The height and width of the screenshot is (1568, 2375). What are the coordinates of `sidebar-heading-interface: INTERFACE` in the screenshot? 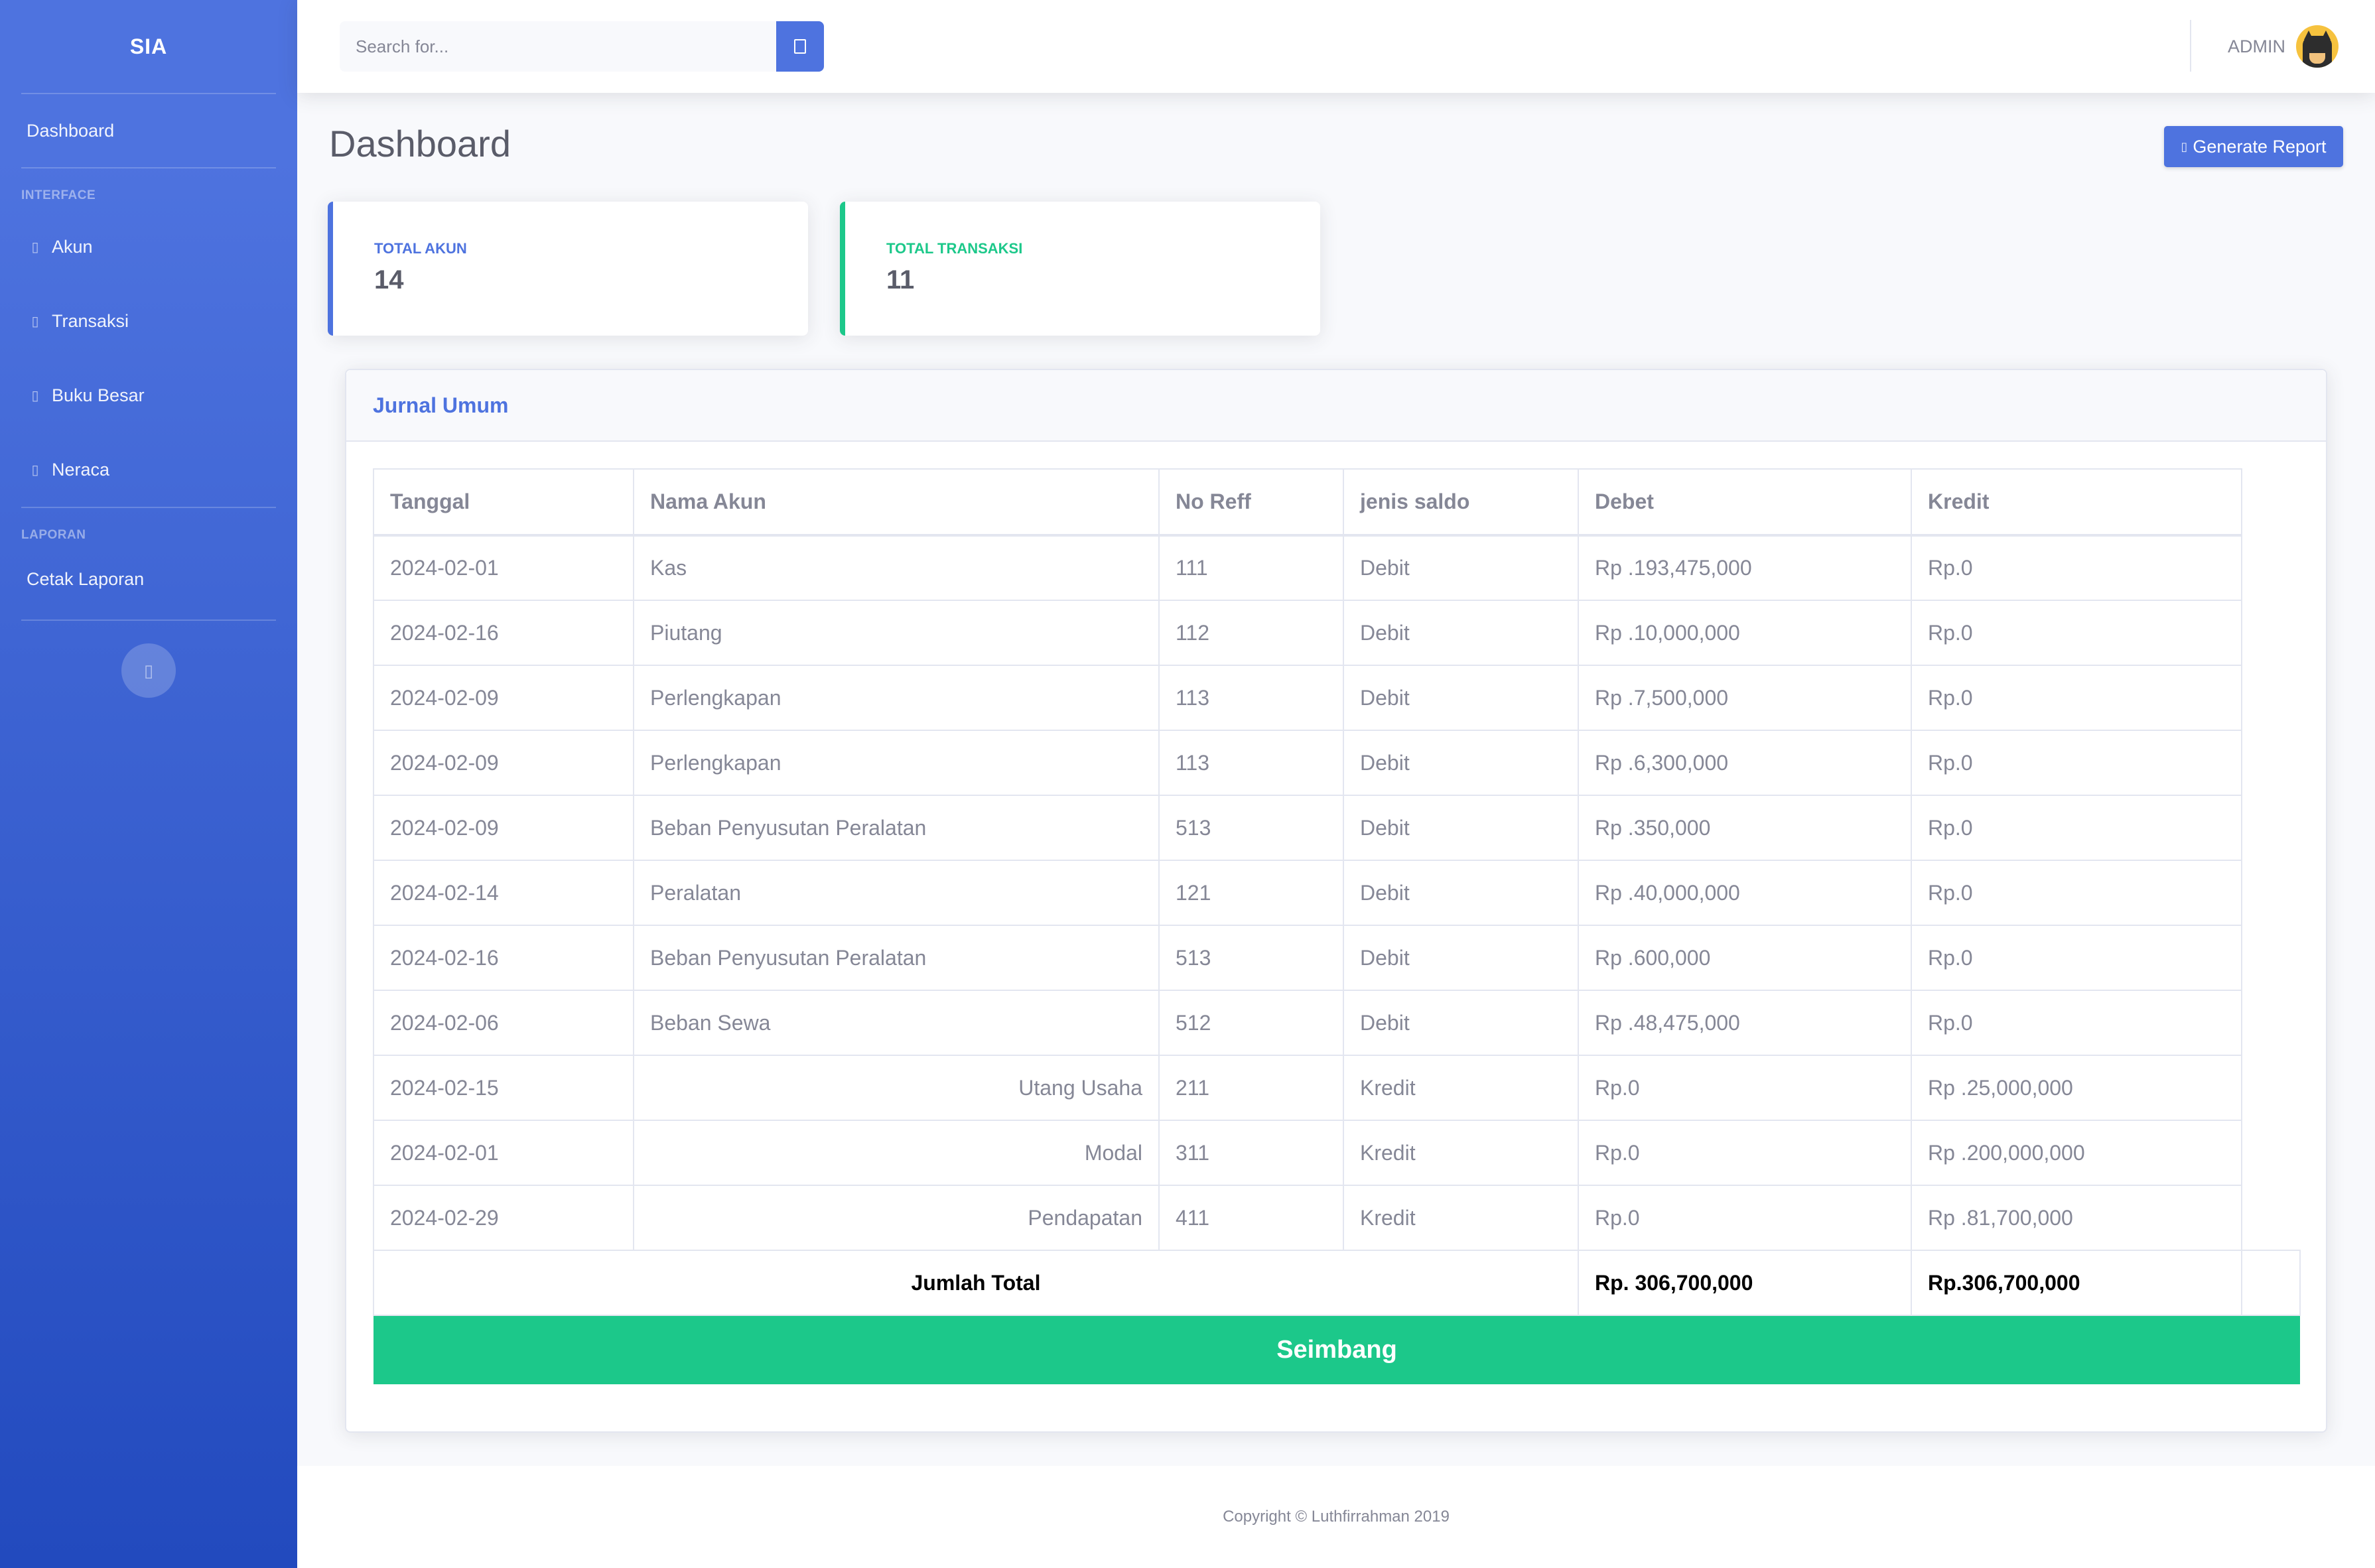 It's located at (58, 195).